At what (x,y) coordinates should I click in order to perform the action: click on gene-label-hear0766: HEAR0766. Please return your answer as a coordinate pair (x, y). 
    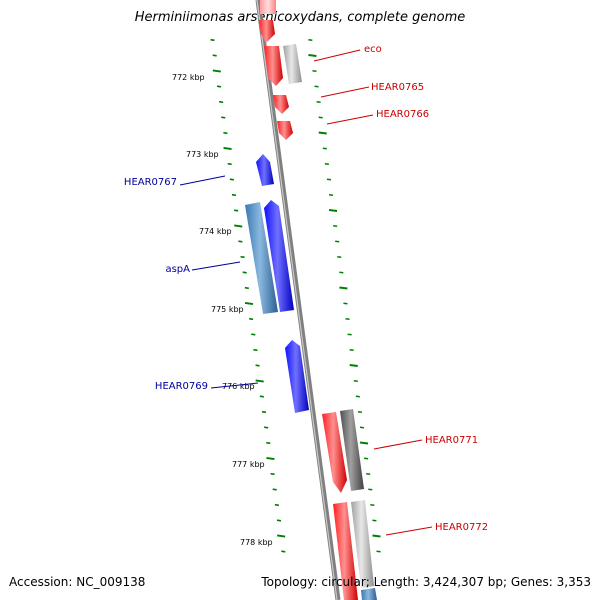
    Looking at the image, I should click on (402, 114).